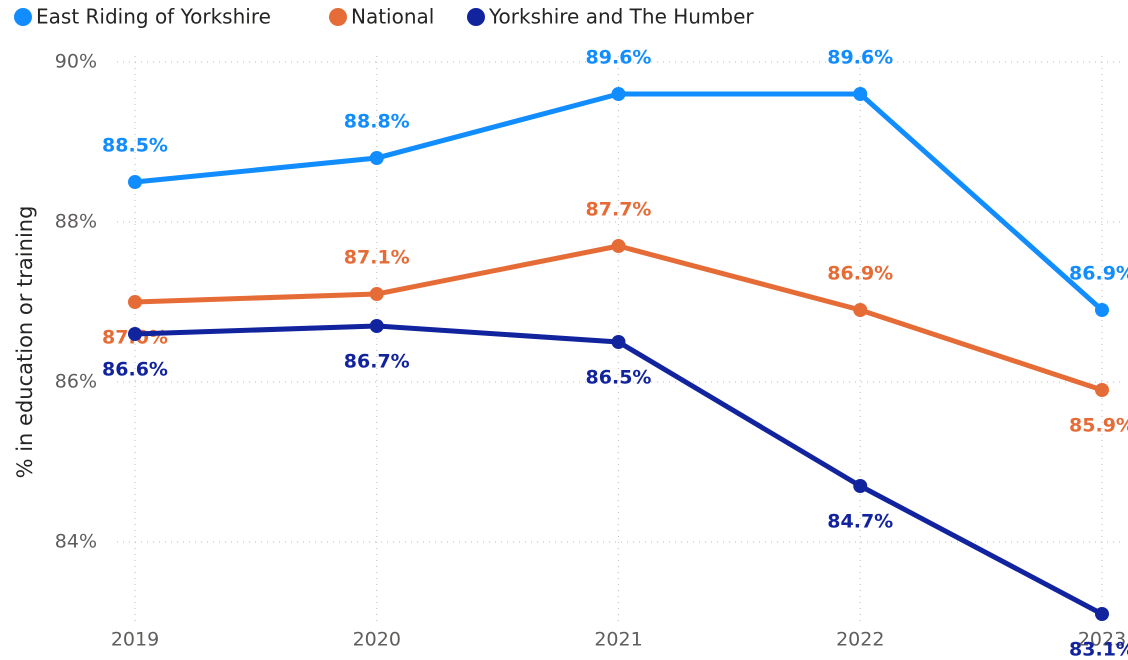 The height and width of the screenshot is (660, 1128). Describe the element at coordinates (153, 17) in the screenshot. I see `legend-label: East Riding of Yorkshire` at that location.